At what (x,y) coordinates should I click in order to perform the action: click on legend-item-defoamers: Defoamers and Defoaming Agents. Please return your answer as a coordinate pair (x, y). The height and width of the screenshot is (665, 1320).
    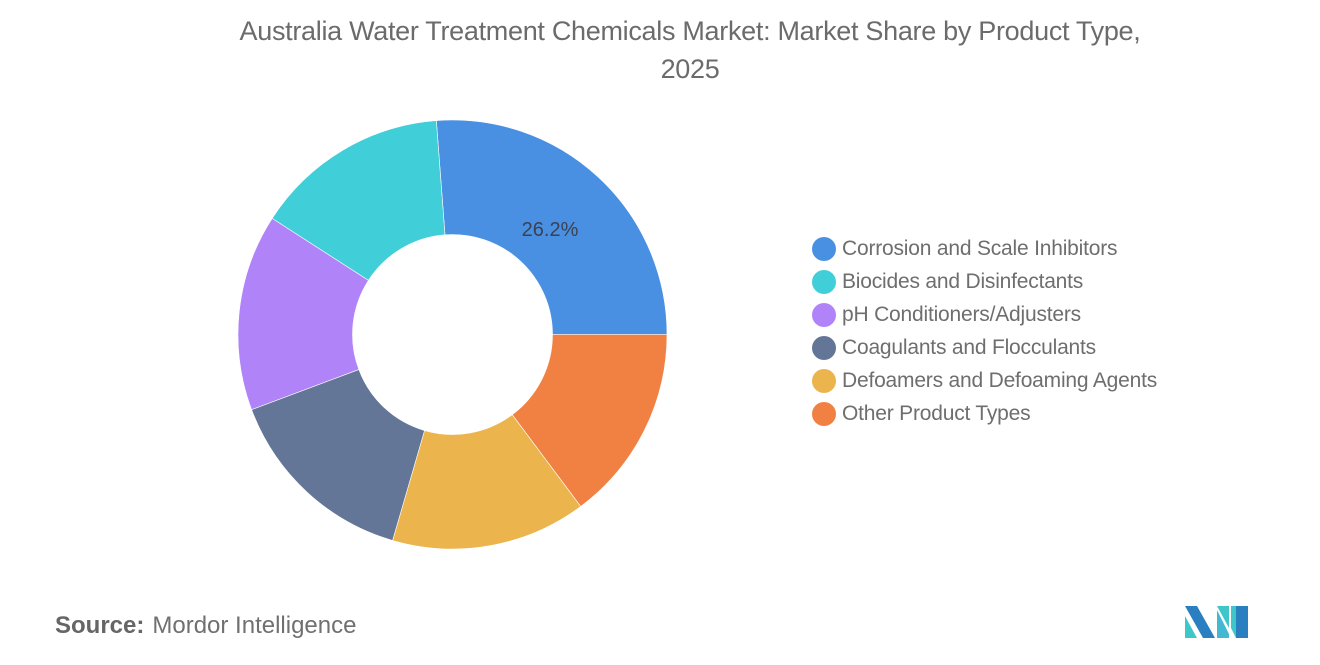
    Looking at the image, I should click on (984, 380).